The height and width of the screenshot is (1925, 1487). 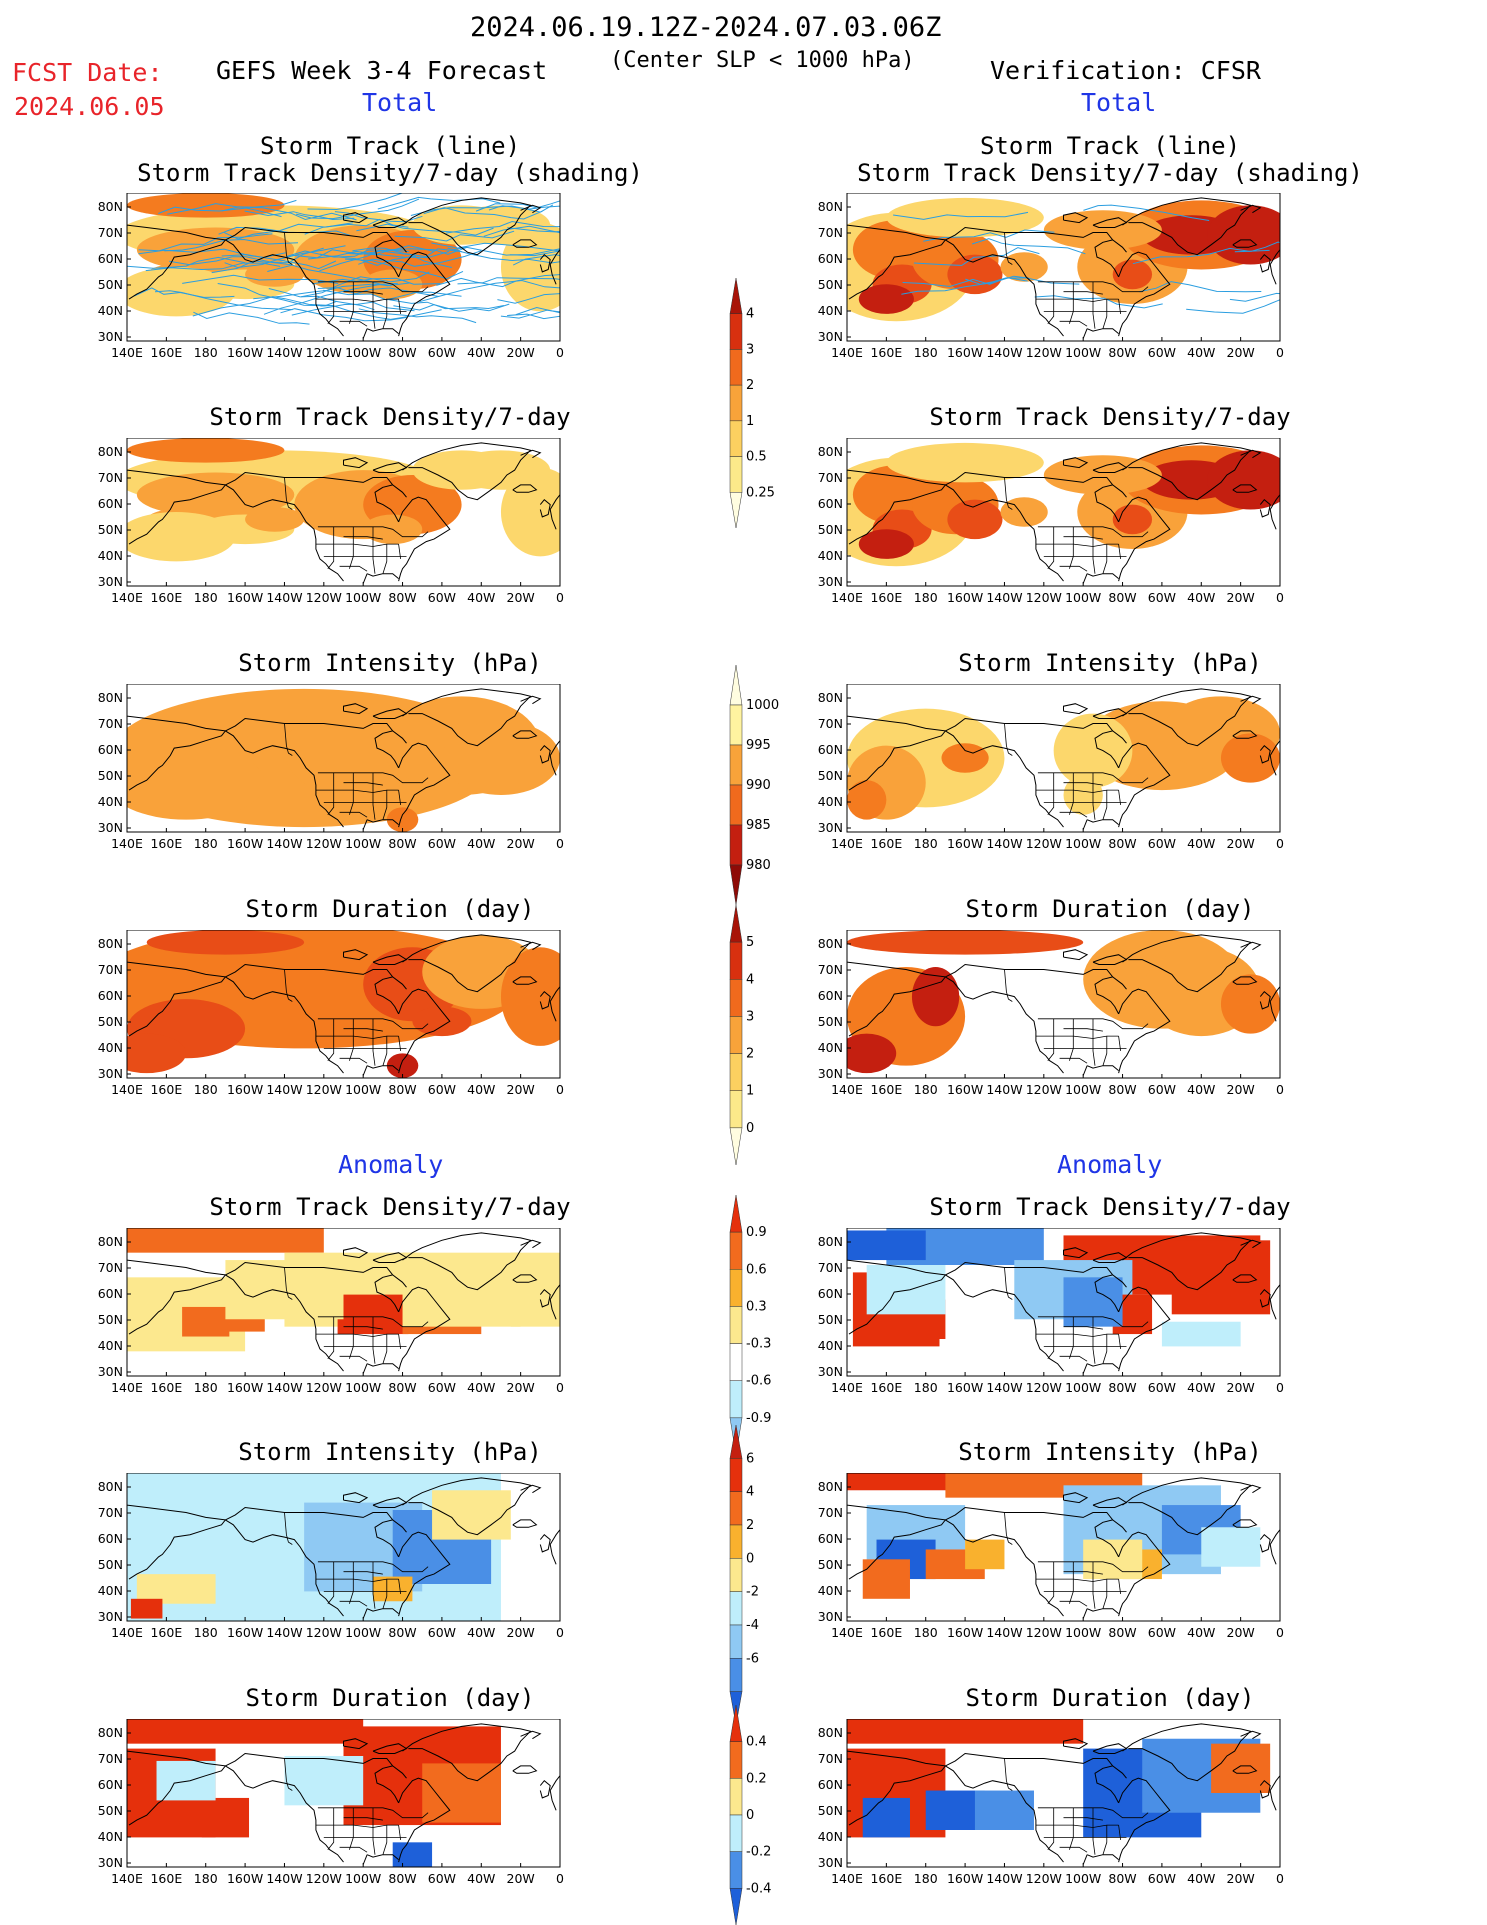 What do you see at coordinates (750, 1525) in the screenshot?
I see `colorbar-label: 2` at bounding box center [750, 1525].